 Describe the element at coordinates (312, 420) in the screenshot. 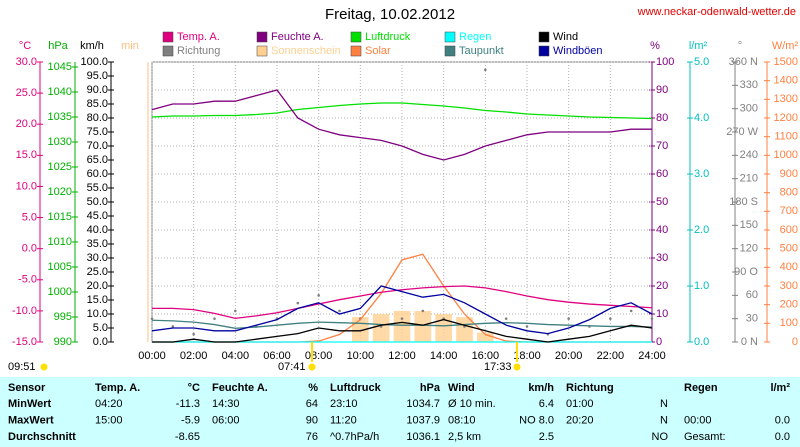

I see `table-cell: 90` at that location.